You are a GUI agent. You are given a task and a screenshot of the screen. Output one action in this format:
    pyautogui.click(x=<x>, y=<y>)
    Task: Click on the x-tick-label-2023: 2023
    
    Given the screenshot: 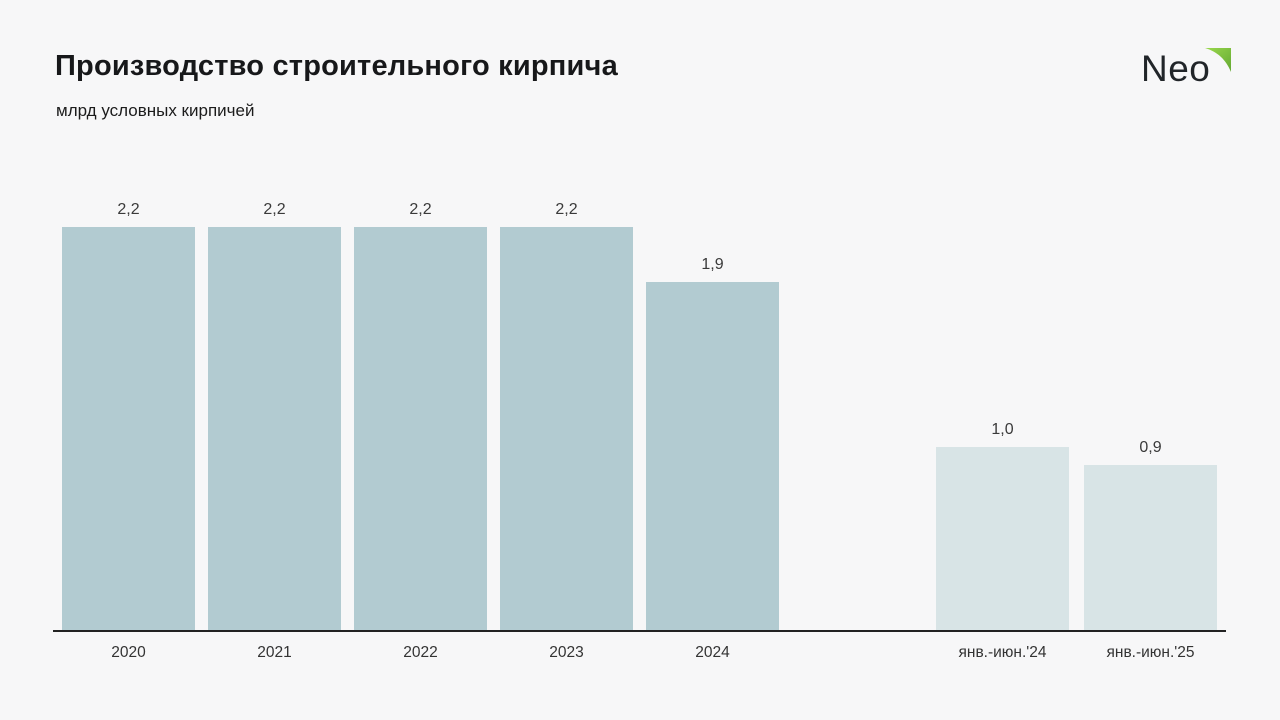 What is the action you would take?
    pyautogui.click(x=566, y=652)
    